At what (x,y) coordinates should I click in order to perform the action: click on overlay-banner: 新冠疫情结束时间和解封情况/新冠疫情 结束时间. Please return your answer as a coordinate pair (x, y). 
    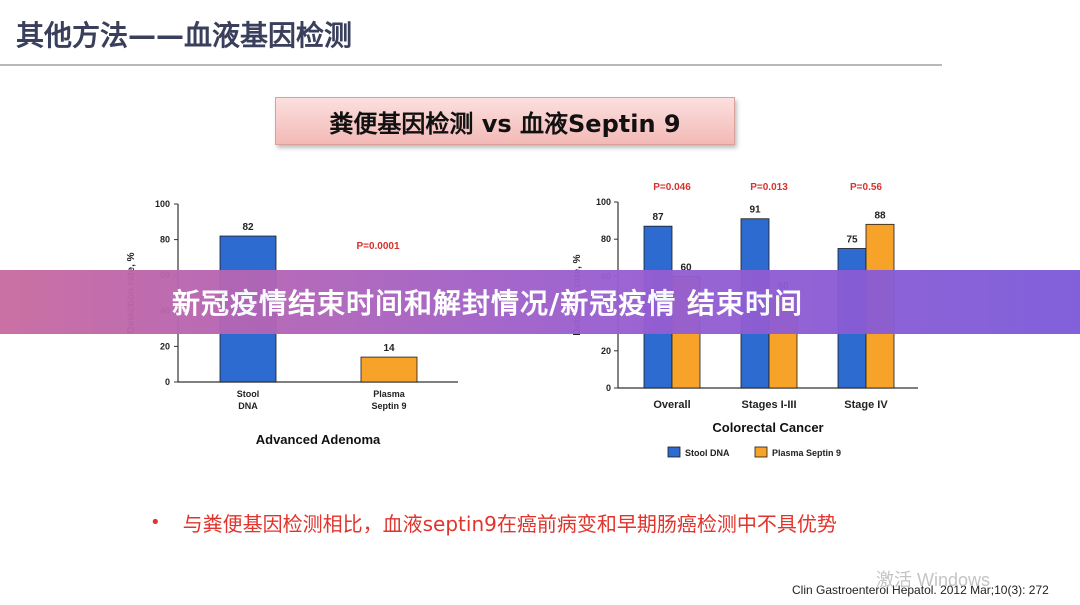
    Looking at the image, I should click on (540, 302).